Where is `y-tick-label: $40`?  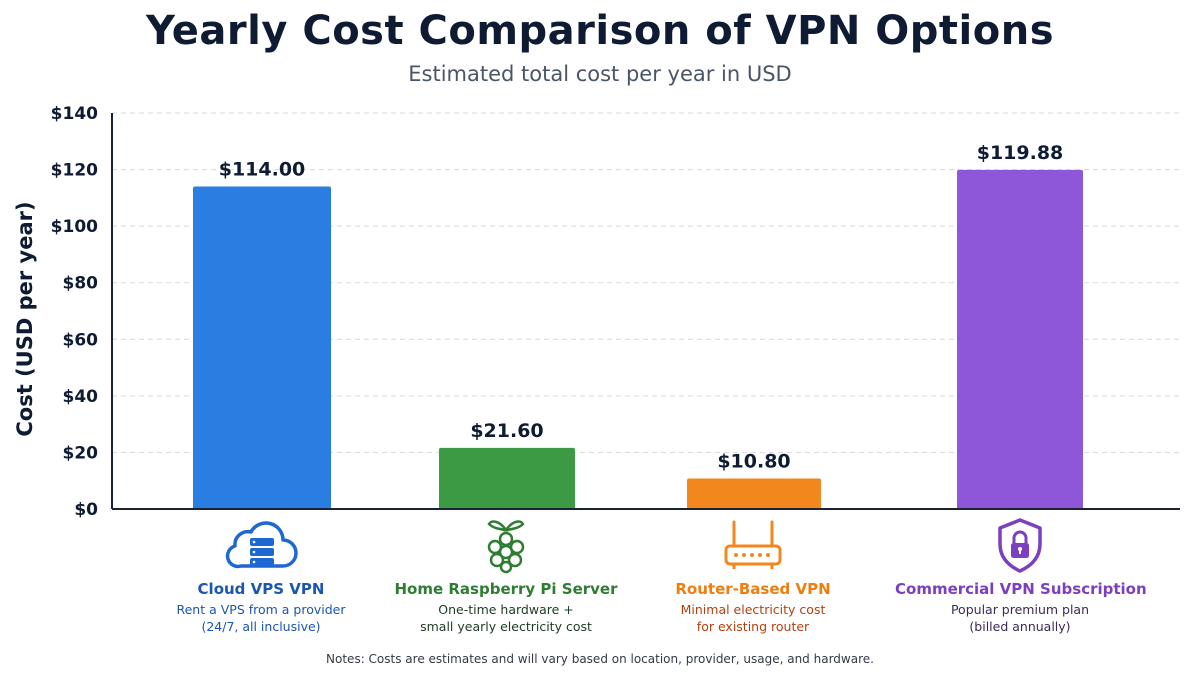
y-tick-label: $40 is located at coordinates (81, 397).